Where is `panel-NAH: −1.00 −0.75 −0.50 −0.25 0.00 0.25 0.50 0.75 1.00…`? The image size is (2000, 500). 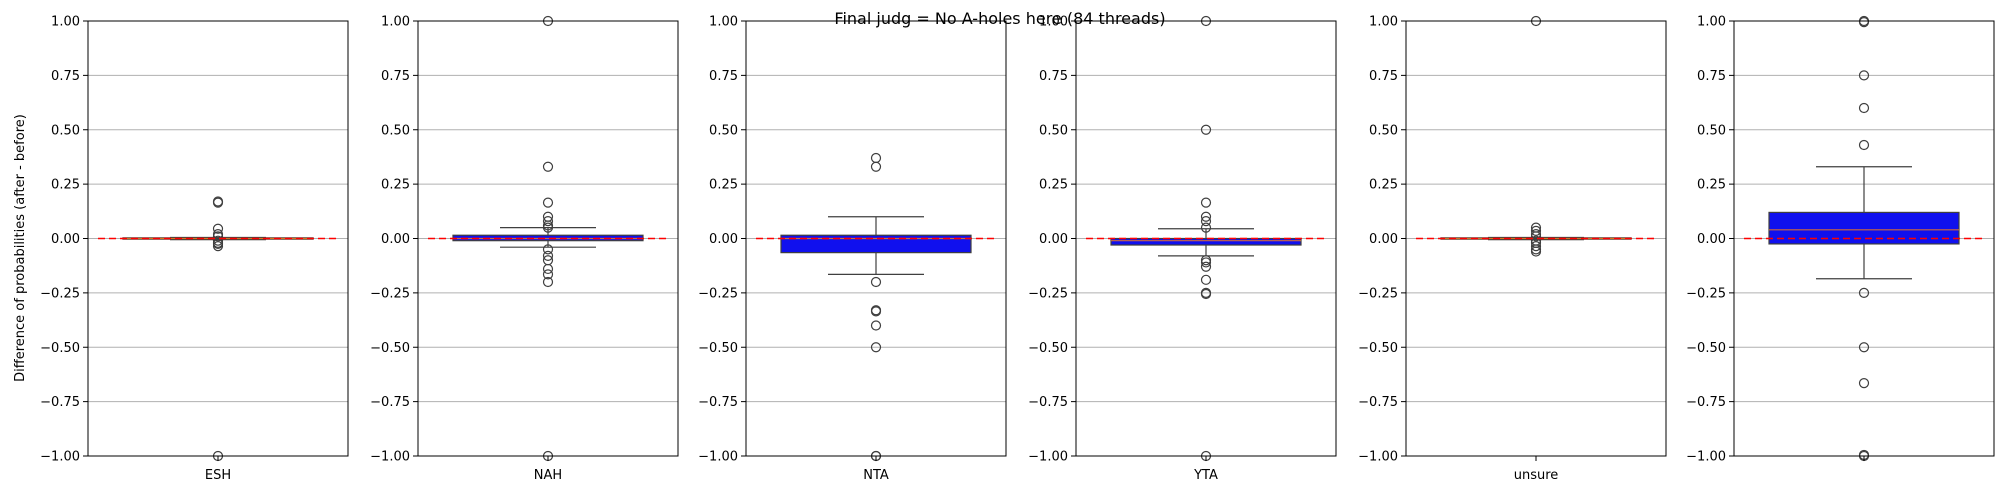 panel-NAH: −1.00 −0.75 −0.50 −0.25 0.00 0.25 0.50 0.75 1.00… is located at coordinates (524, 249).